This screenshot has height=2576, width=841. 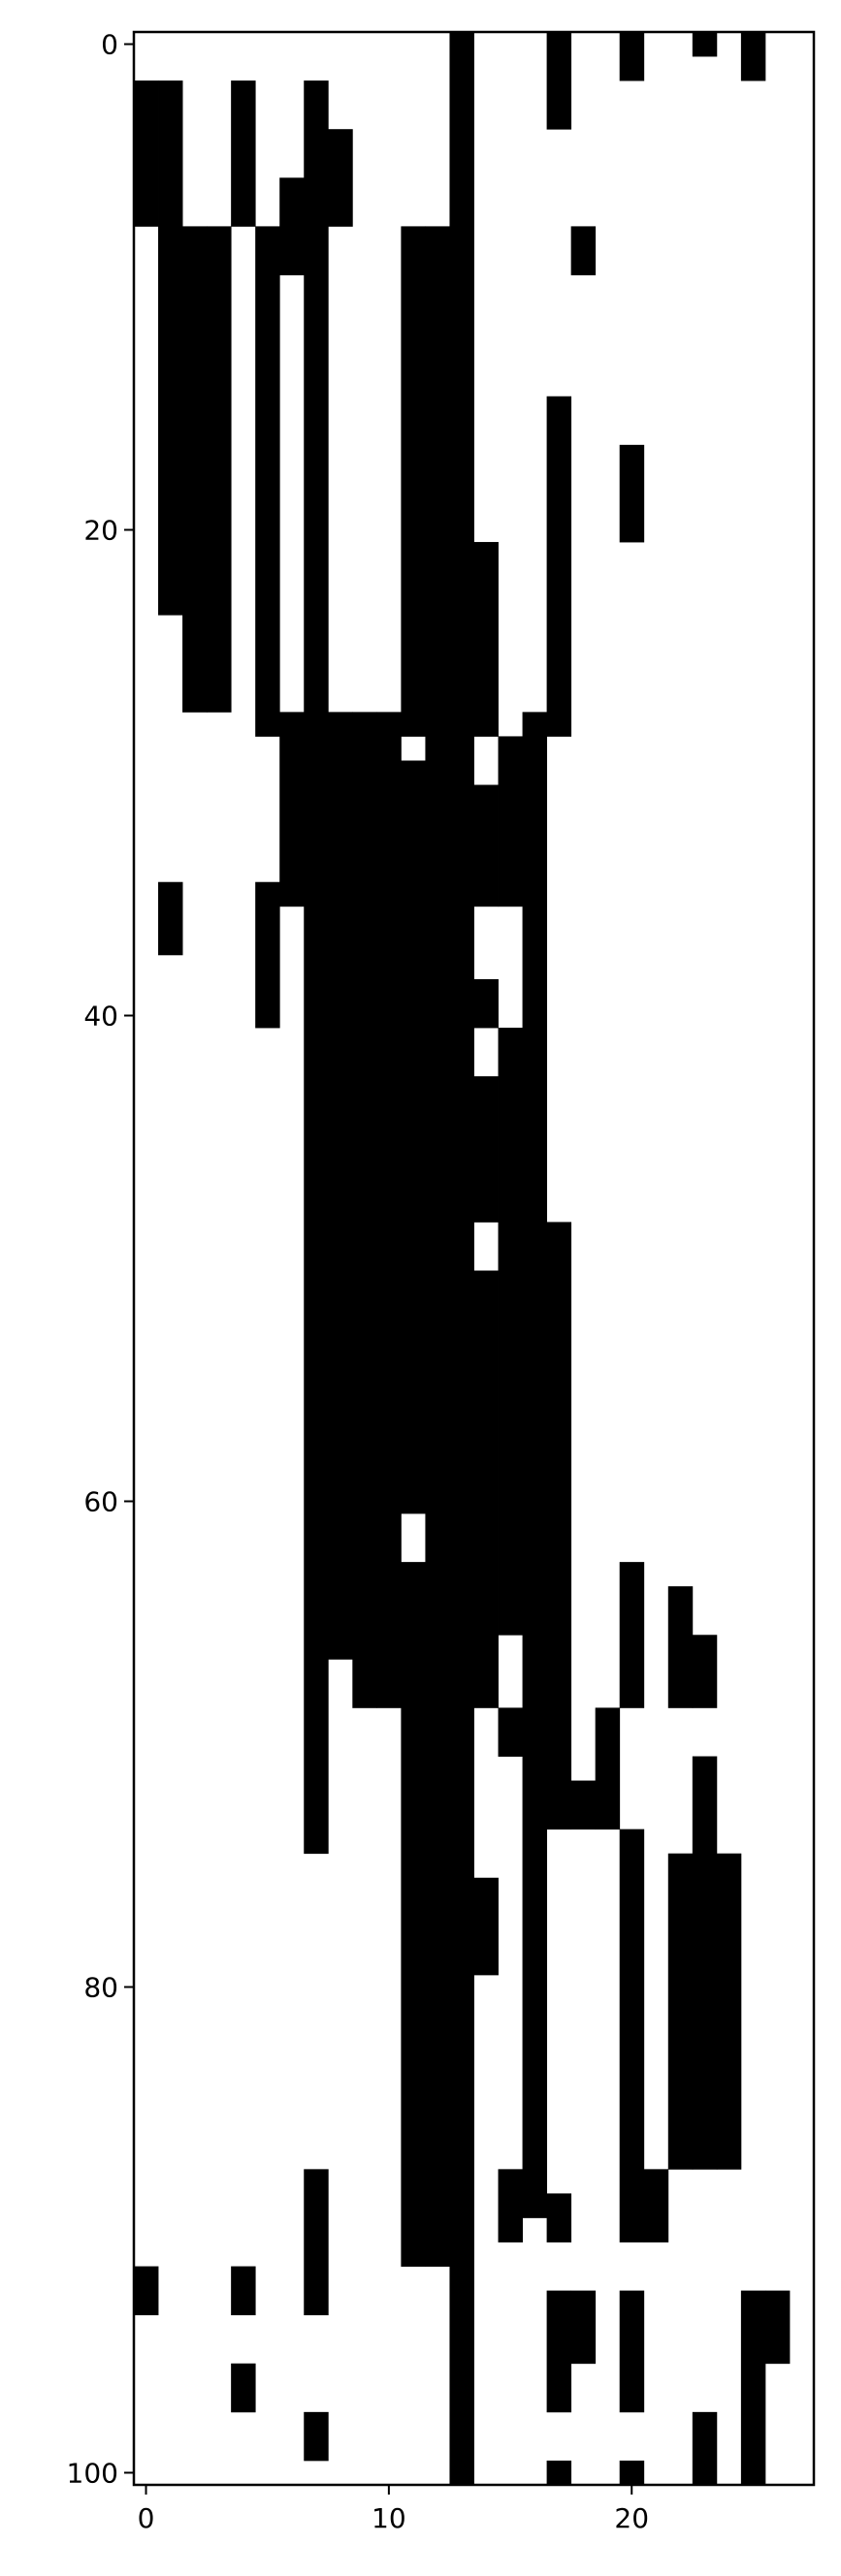 I want to click on x-tick-label: 10, so click(x=389, y=2518).